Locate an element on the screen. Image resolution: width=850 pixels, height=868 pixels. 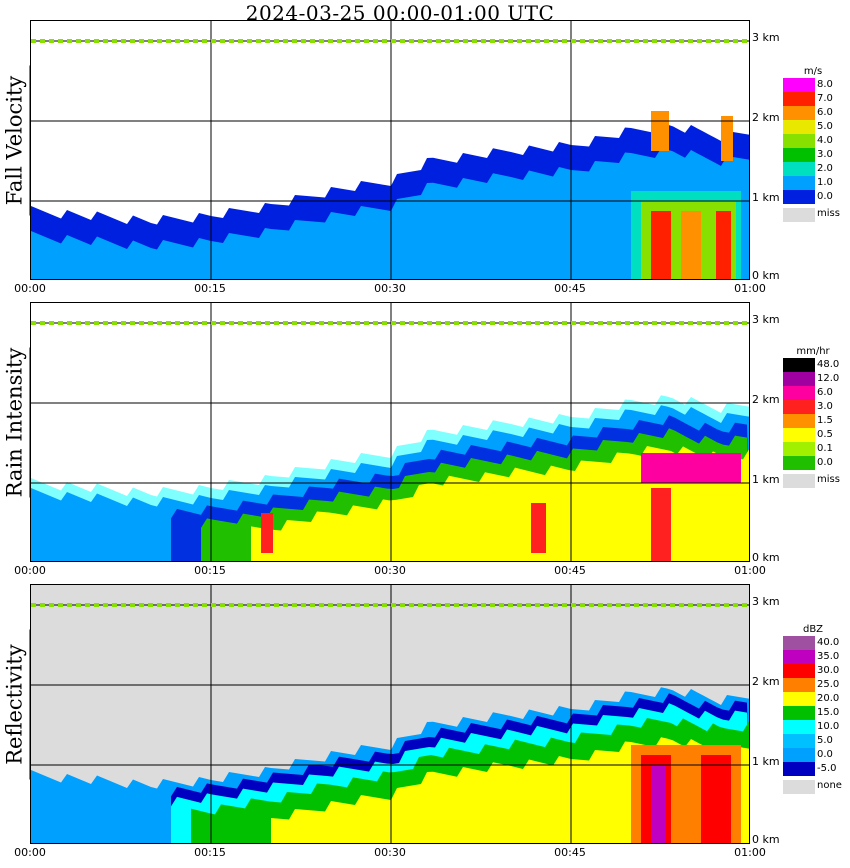
y-tick-label: 2 km is located at coordinates (766, 399).